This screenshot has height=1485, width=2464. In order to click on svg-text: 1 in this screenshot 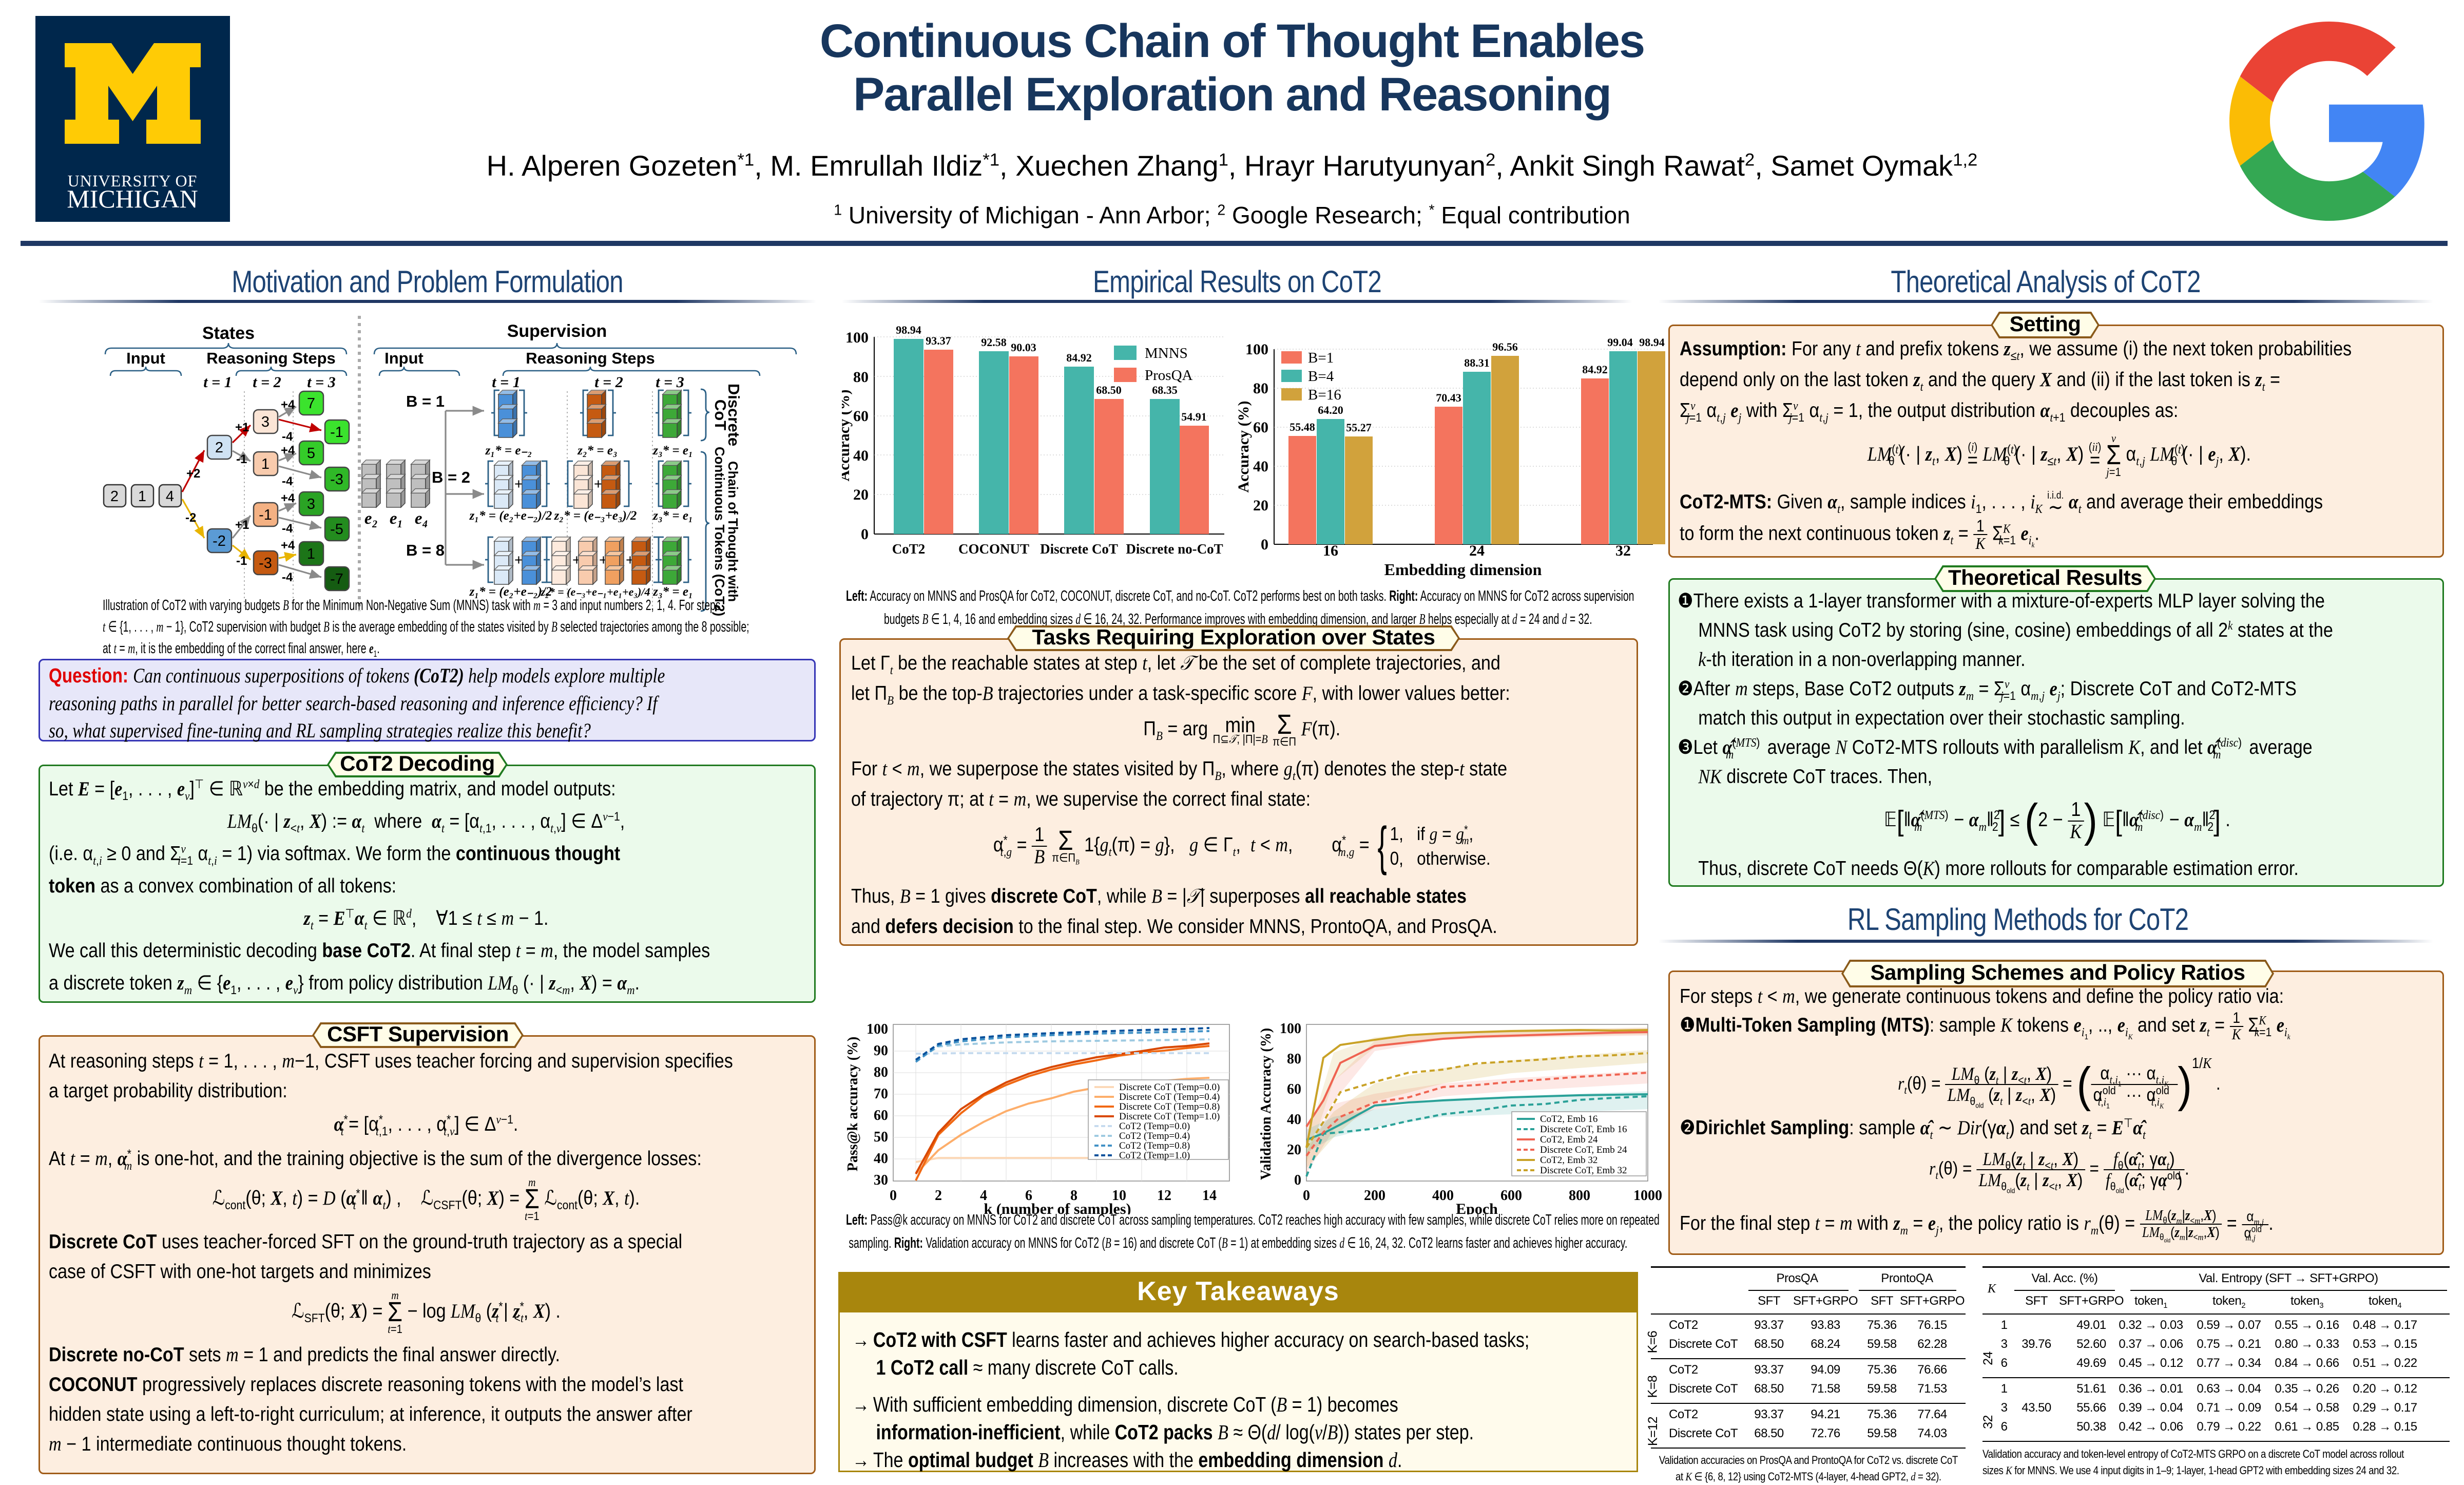, I will do `click(265, 464)`.